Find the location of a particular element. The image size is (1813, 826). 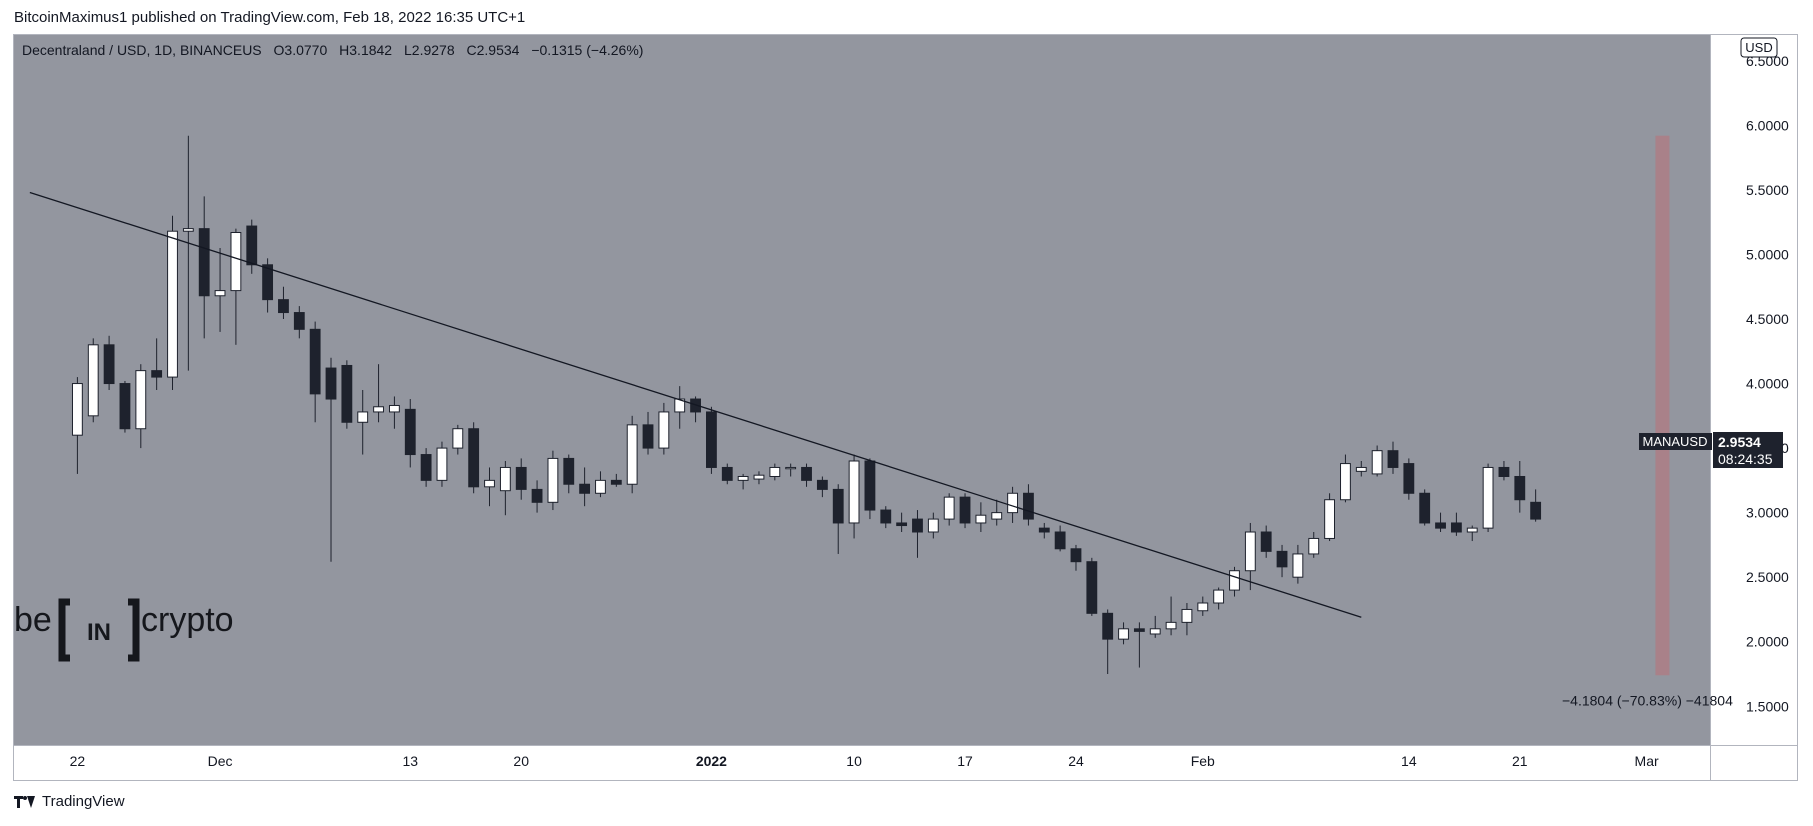

y-tick-label-7: 5.0000 is located at coordinates (1767, 254).